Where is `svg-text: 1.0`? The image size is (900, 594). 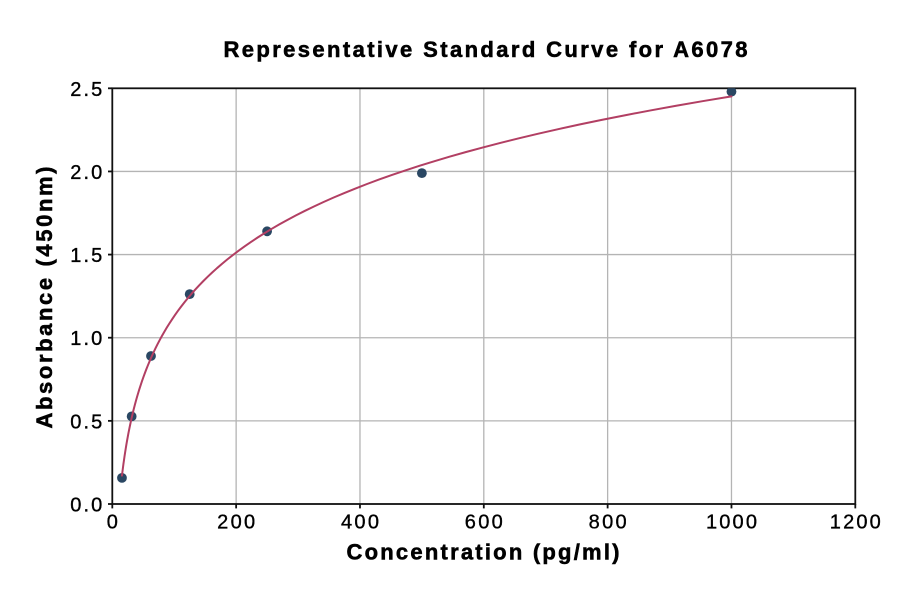 svg-text: 1.0 is located at coordinates (86, 339).